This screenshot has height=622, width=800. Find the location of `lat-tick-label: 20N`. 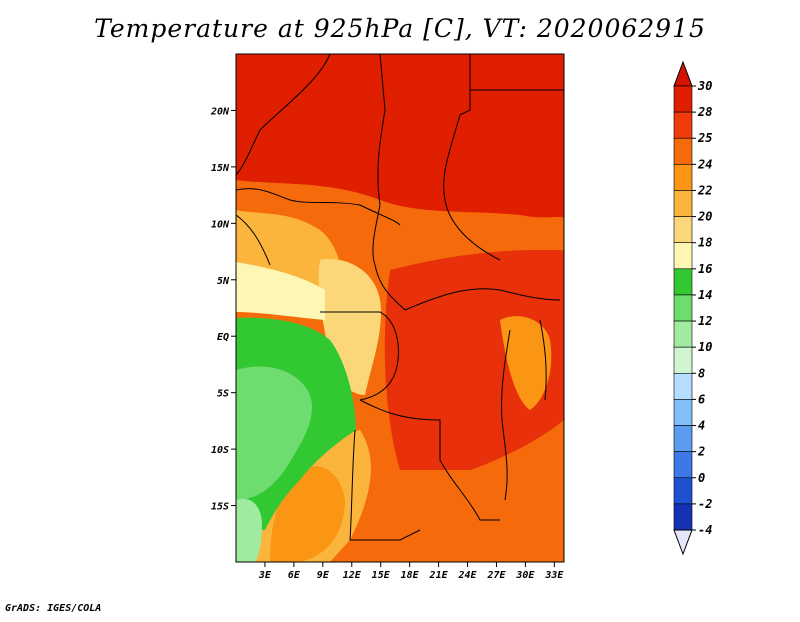

lat-tick-label: 20N is located at coordinates (220, 111).